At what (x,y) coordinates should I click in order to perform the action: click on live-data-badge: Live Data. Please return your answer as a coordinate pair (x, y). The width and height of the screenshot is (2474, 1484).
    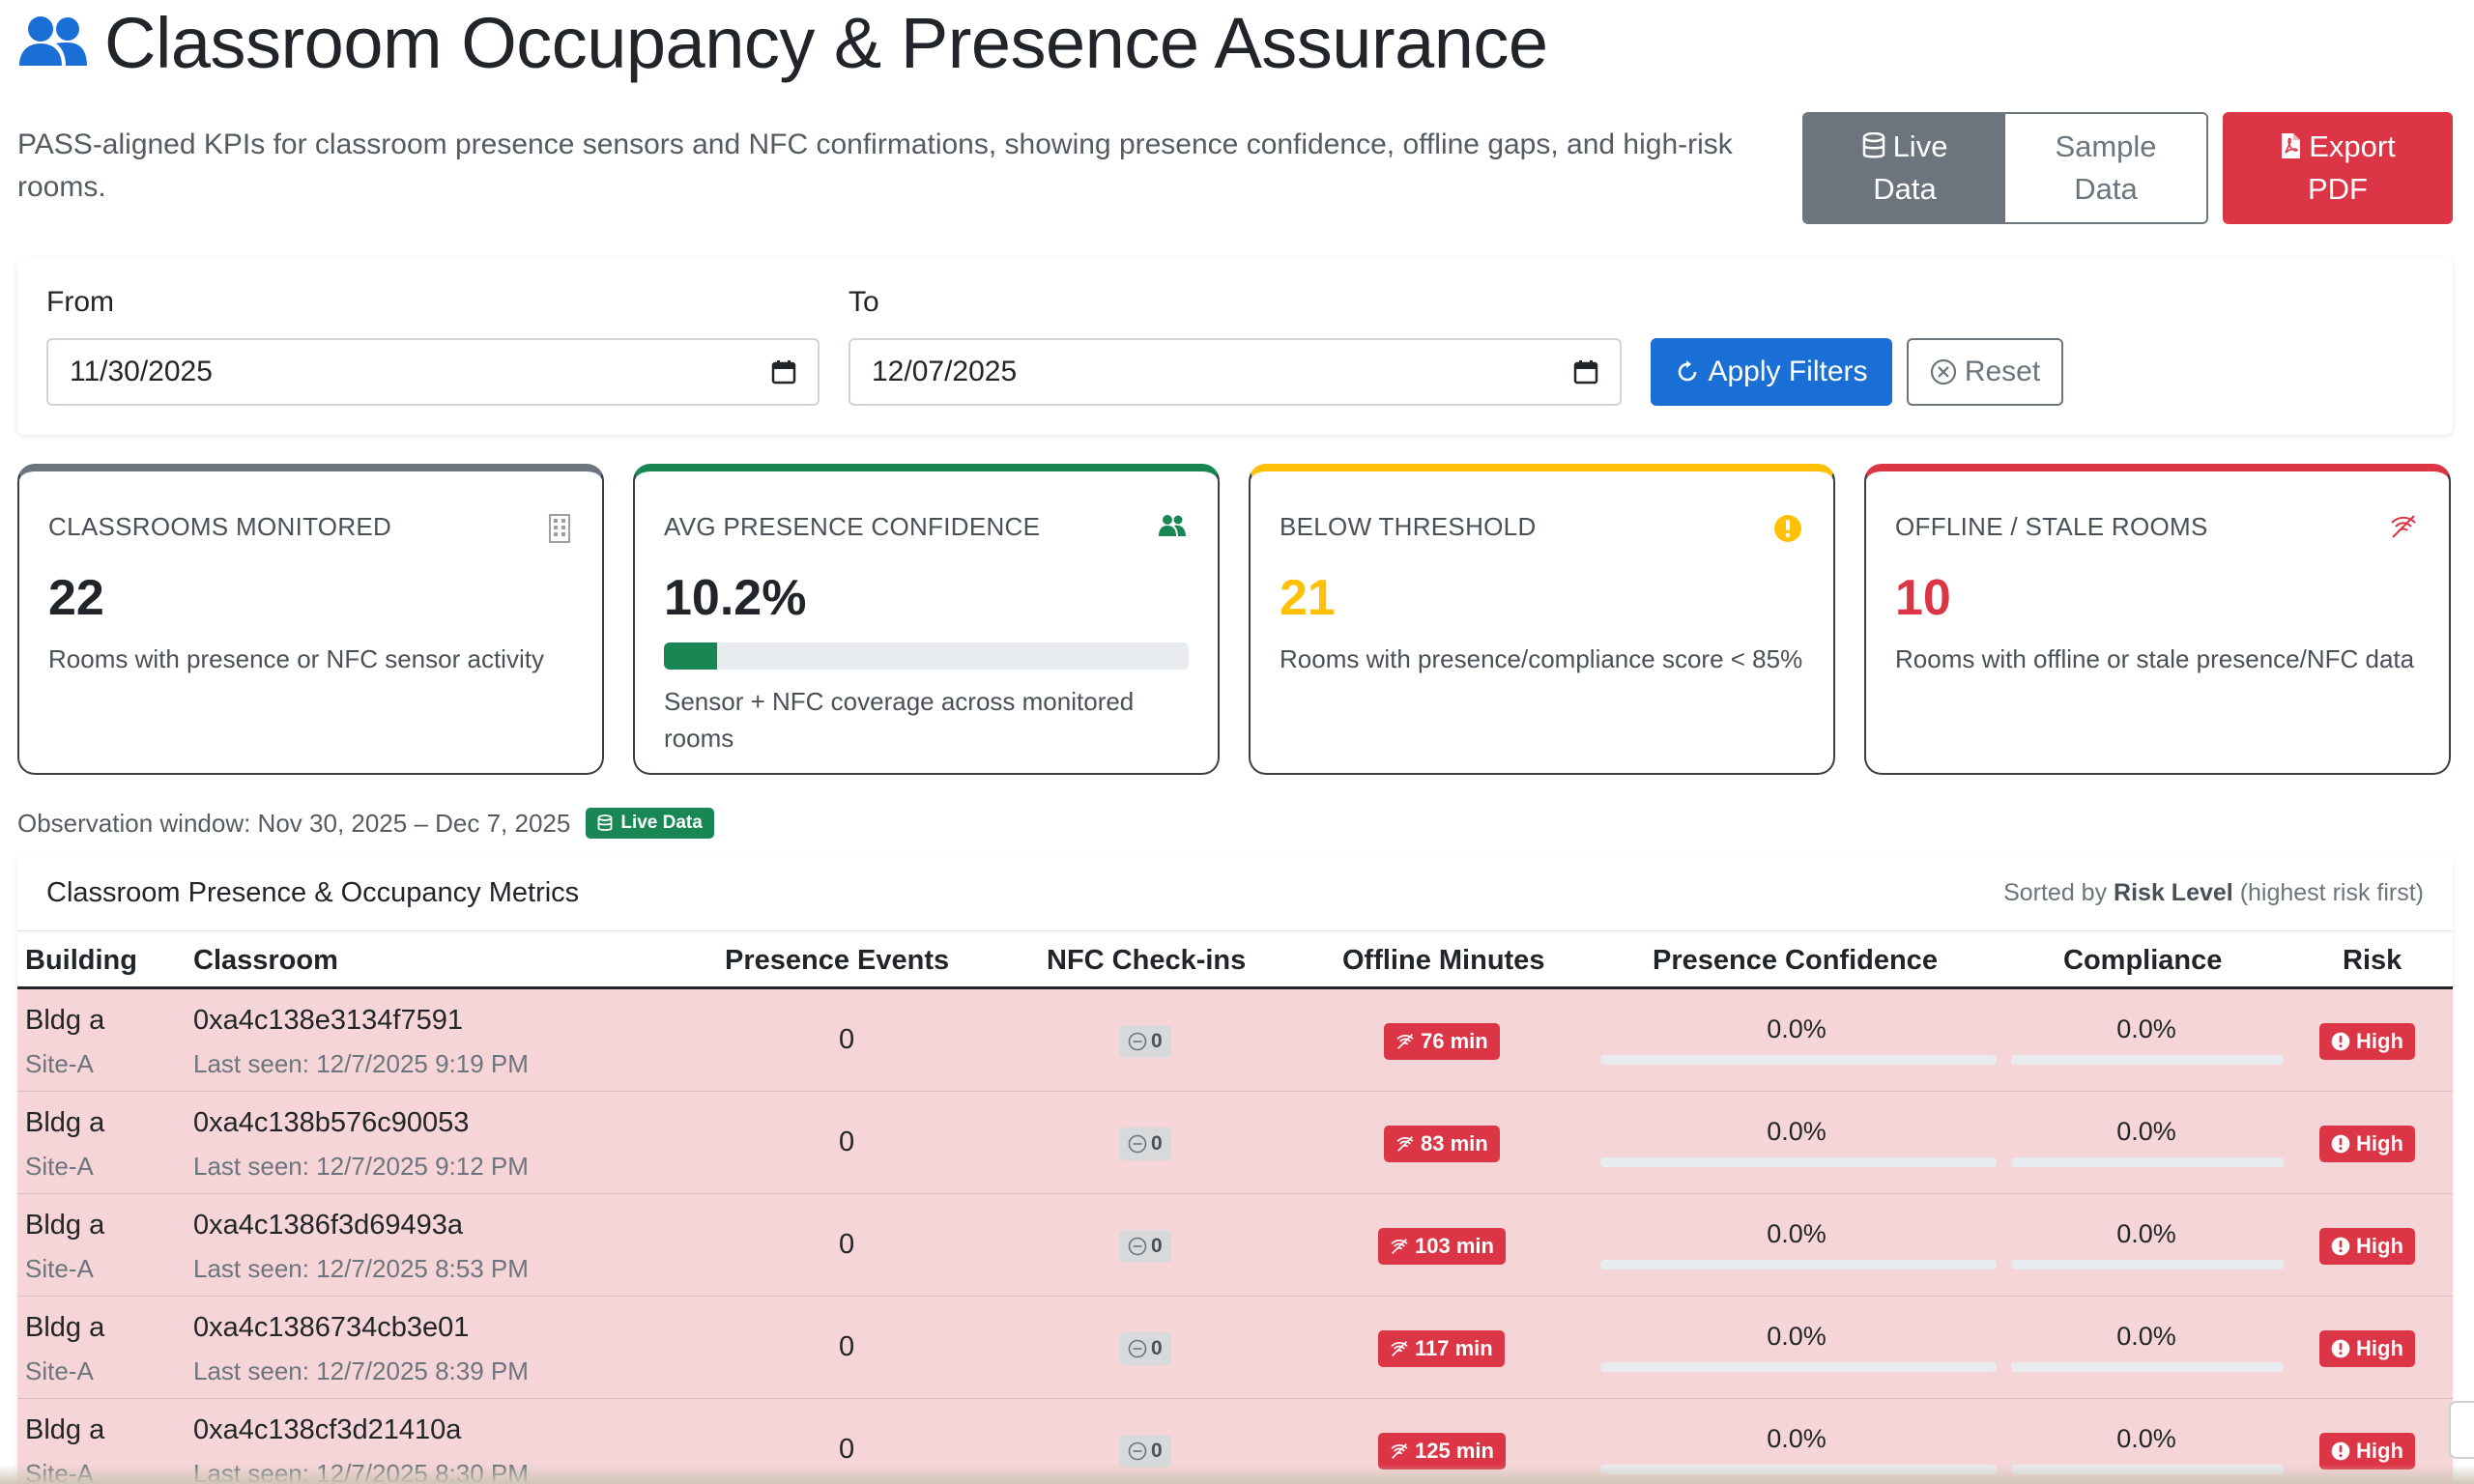
    Looking at the image, I should click on (650, 824).